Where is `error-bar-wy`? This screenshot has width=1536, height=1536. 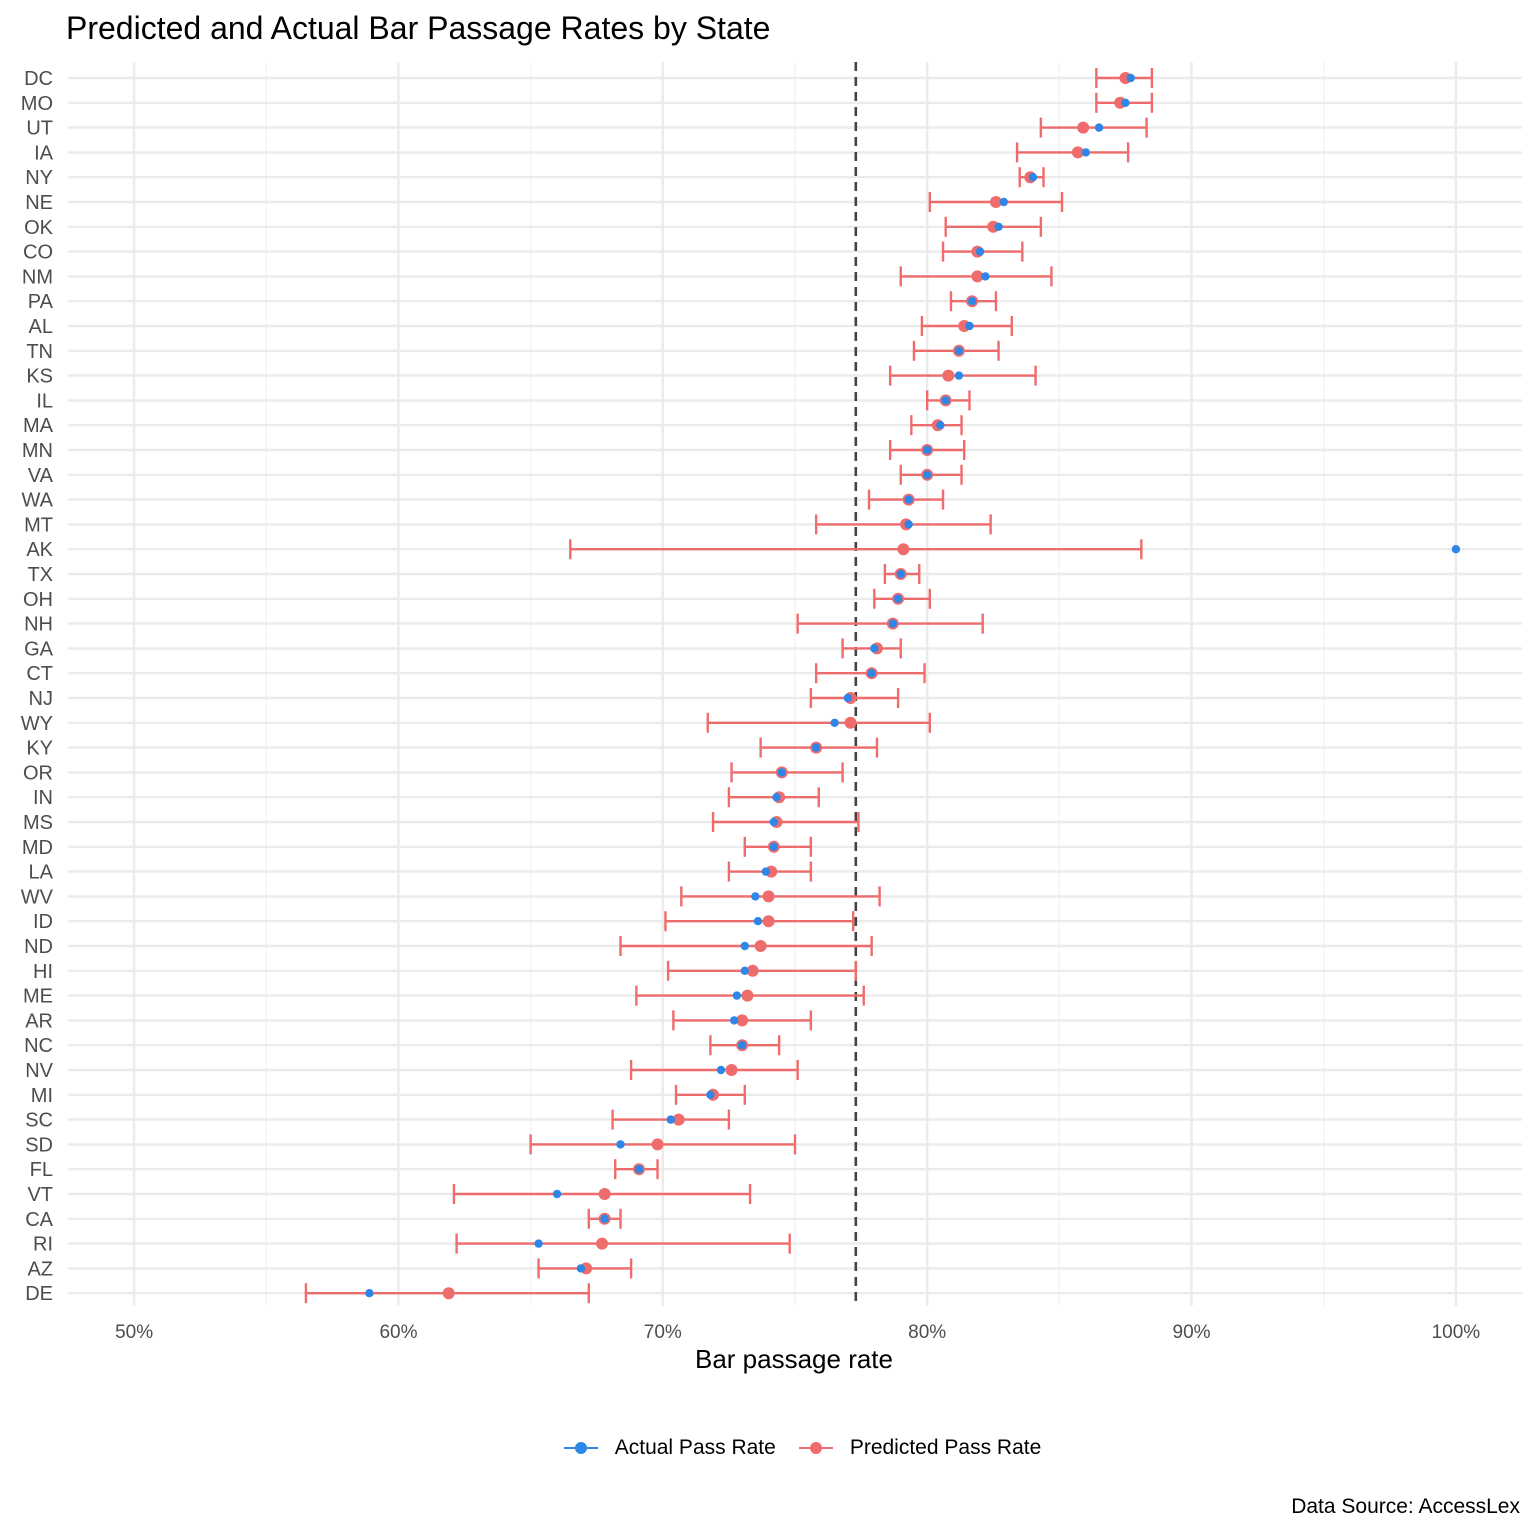
error-bar-wy is located at coordinates (819, 722).